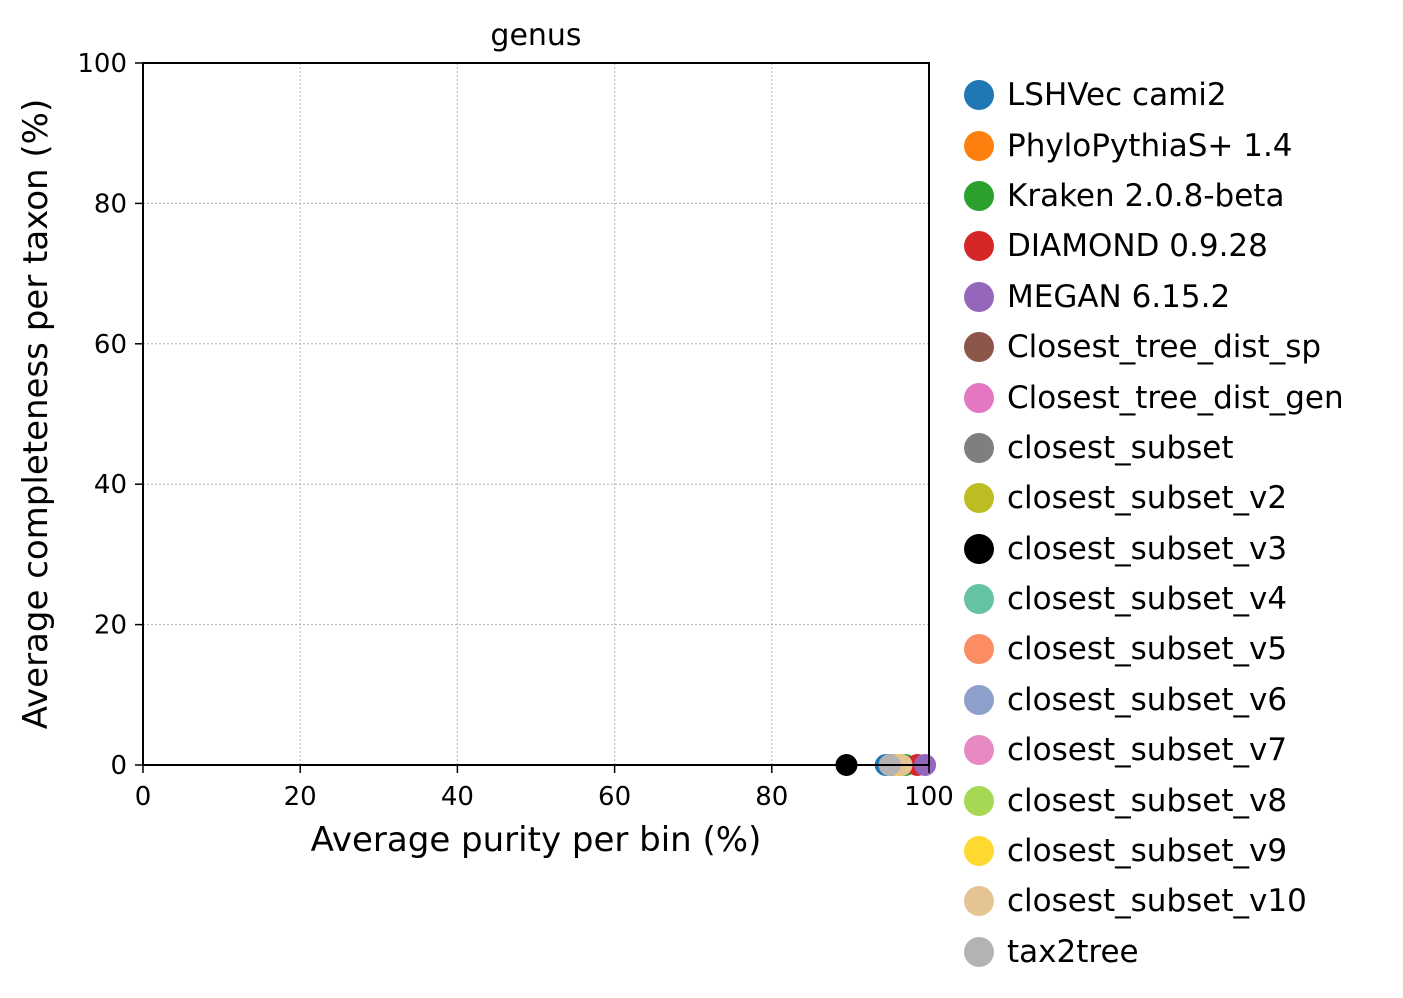 The width and height of the screenshot is (1403, 998). Describe the element at coordinates (1175, 397) in the screenshot. I see `legend-label: Closest_tree_dist_gen` at that location.